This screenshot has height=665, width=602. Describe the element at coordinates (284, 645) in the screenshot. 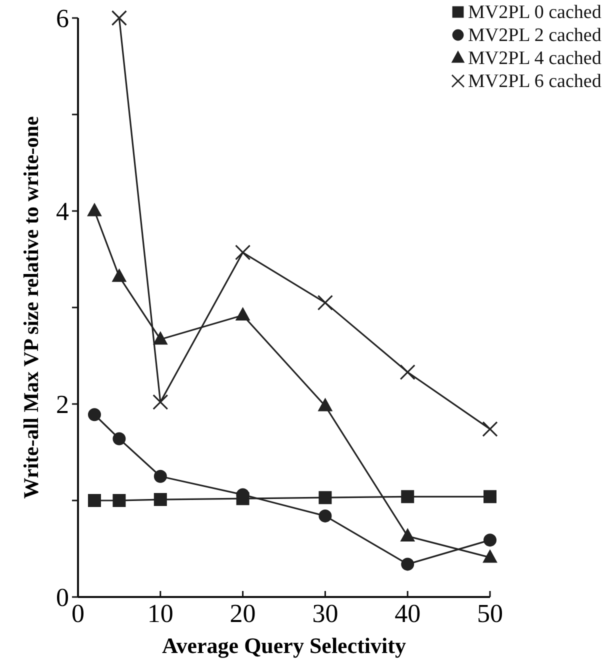

I see `x-axis-title: Average Query Selectivity` at that location.